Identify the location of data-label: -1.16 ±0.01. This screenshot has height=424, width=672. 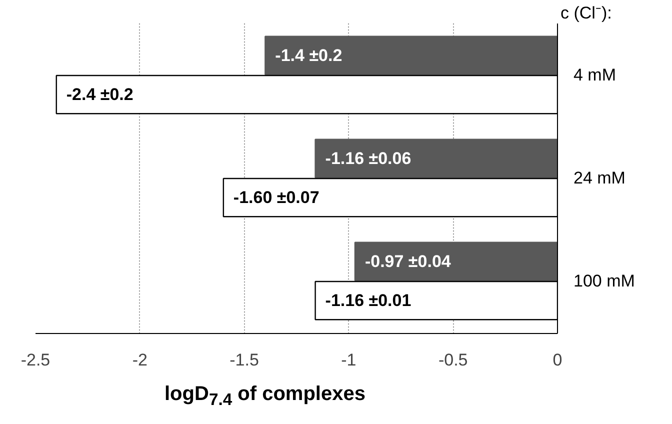
(368, 300).